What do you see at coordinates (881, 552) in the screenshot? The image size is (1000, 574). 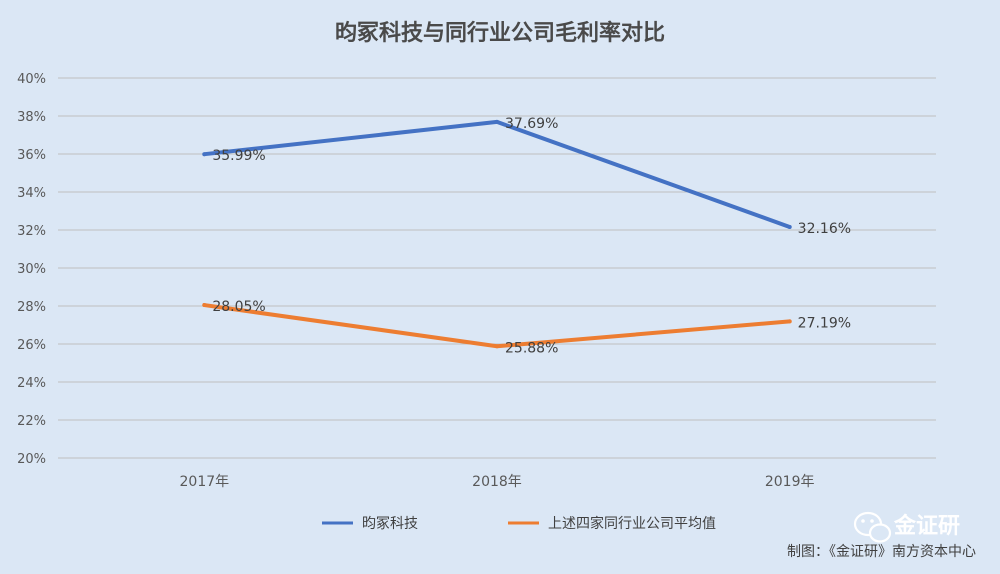 I see `chart-credit: 制图：《金证研》南方资本中心` at bounding box center [881, 552].